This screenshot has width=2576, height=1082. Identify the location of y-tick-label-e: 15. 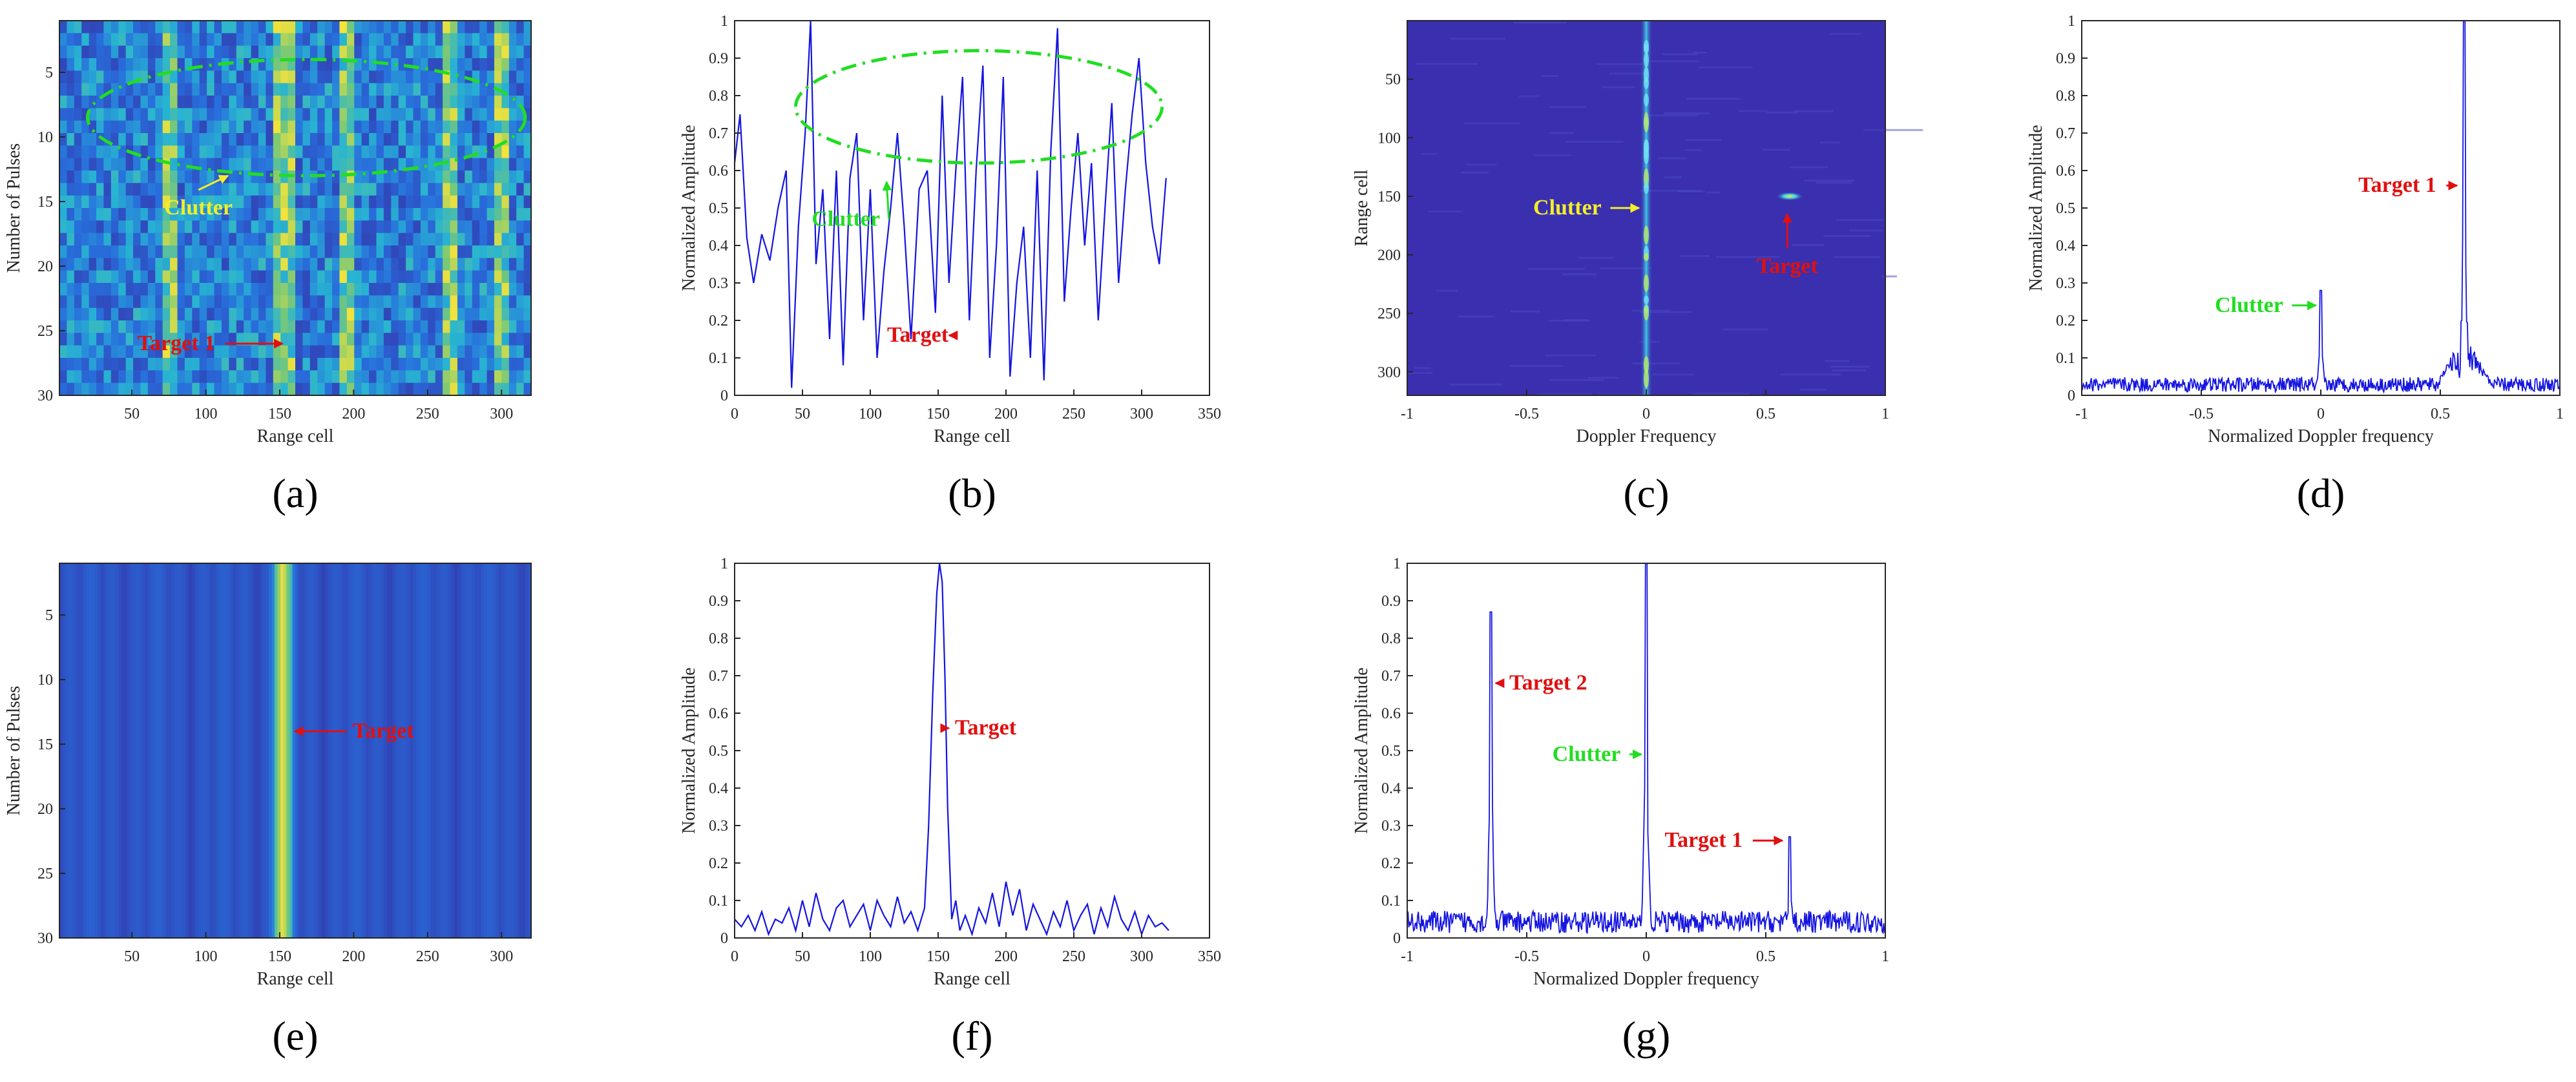
(45, 744).